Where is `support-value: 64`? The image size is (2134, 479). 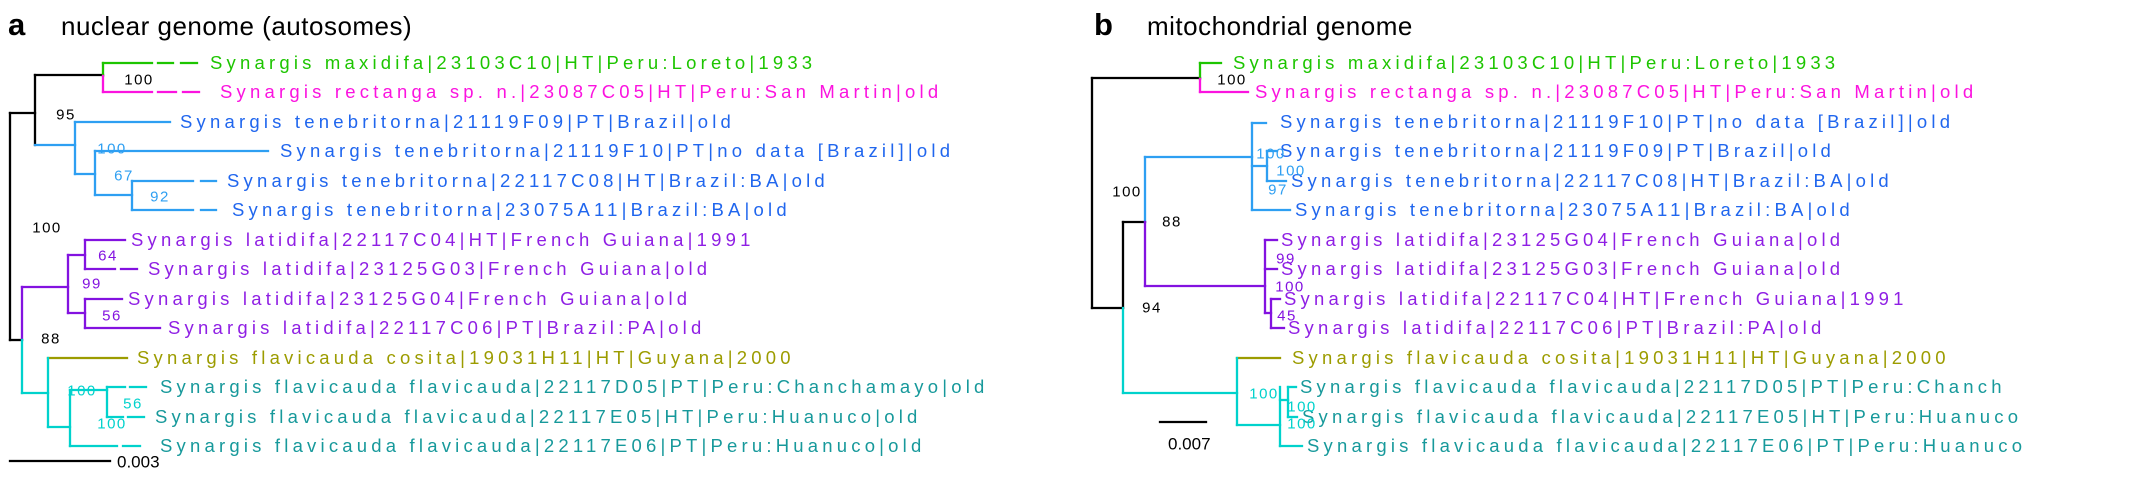
support-value: 64 is located at coordinates (108, 256).